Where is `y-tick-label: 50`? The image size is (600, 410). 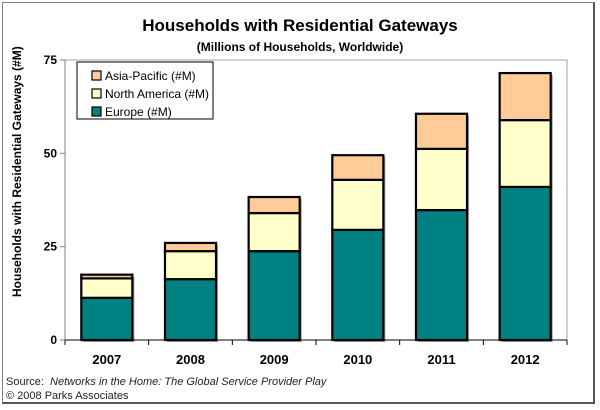
y-tick-label: 50 is located at coordinates (51, 153).